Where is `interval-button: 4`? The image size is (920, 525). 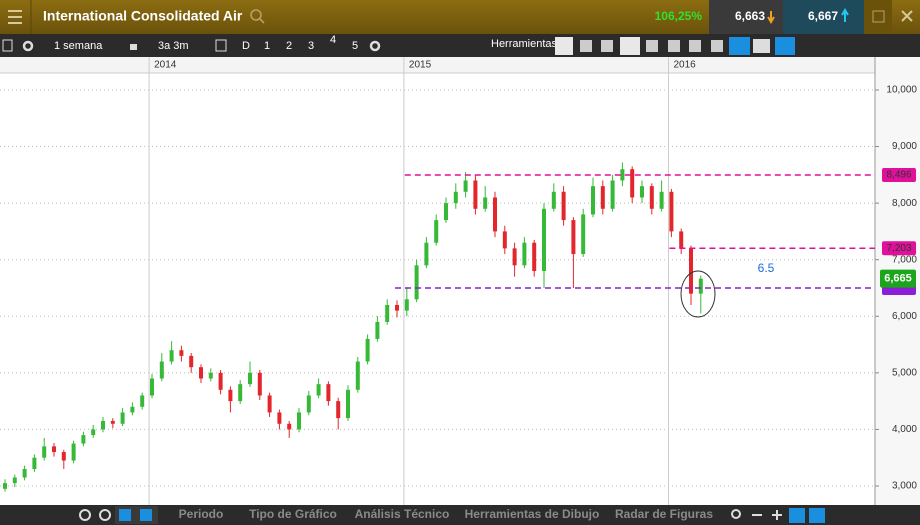 interval-button: 4 is located at coordinates (333, 40).